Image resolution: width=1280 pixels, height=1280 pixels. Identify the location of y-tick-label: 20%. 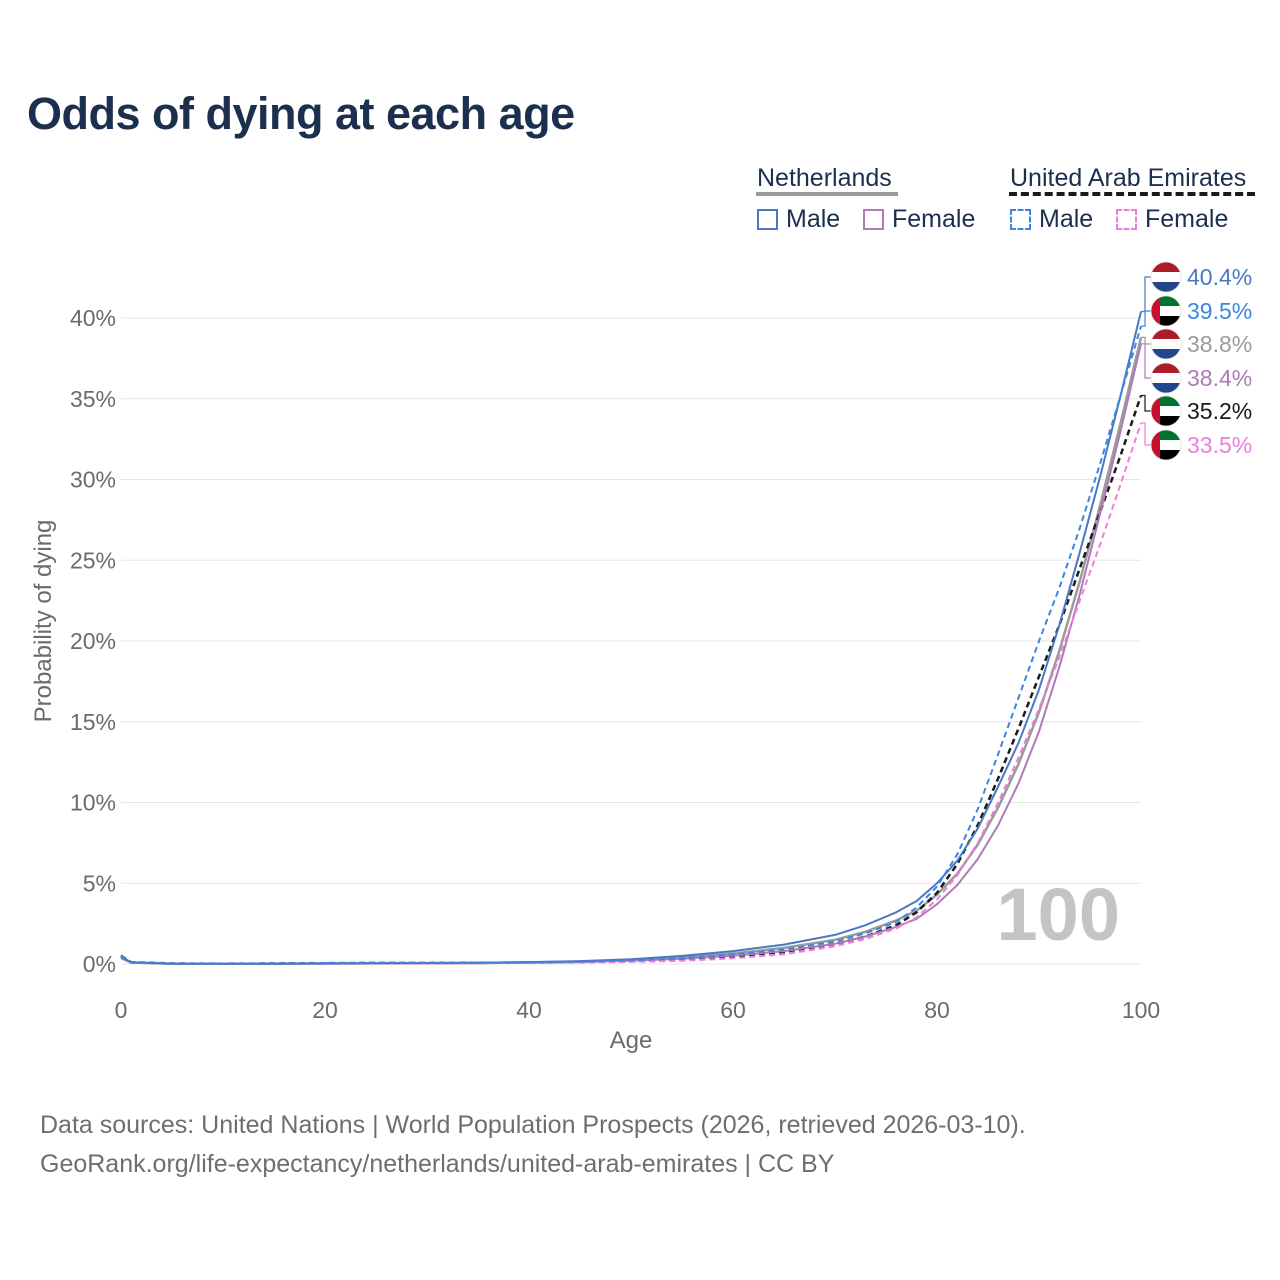
(93, 641).